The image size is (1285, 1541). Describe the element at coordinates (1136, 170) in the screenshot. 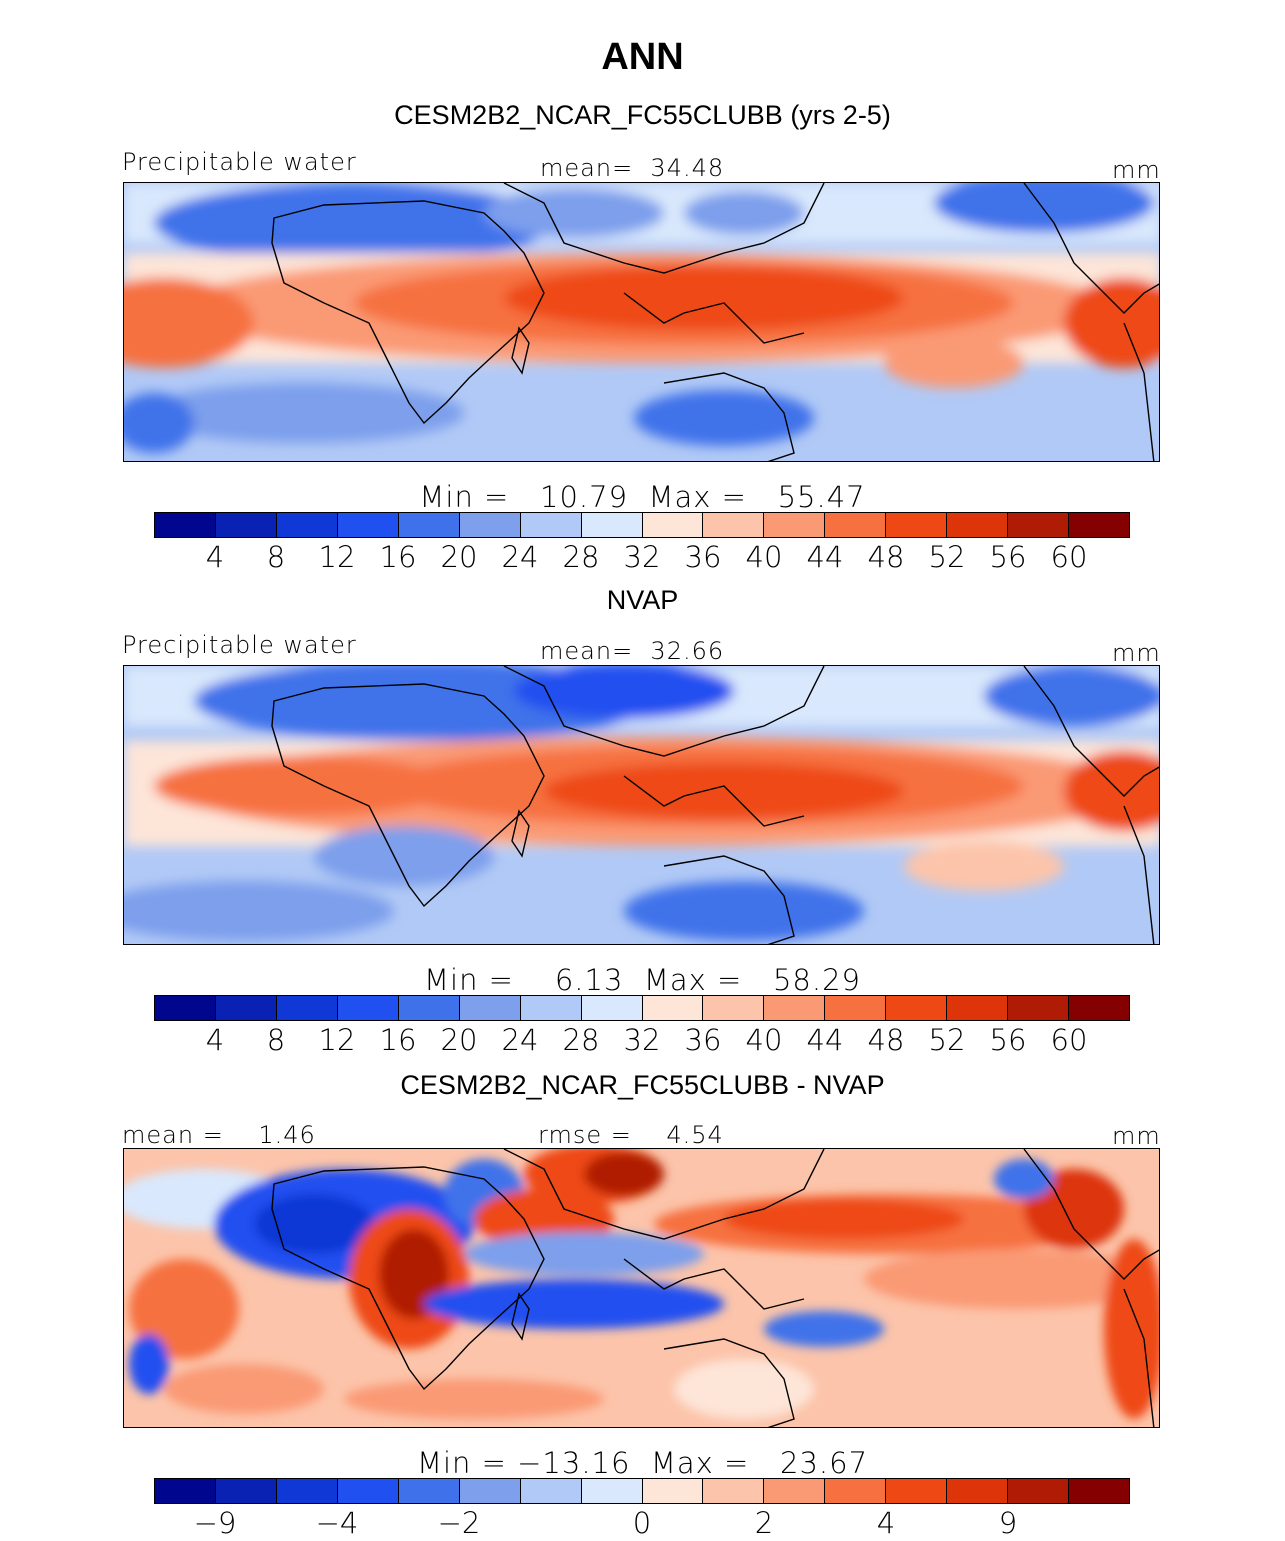

I see `panel-1-units-label: mm` at that location.